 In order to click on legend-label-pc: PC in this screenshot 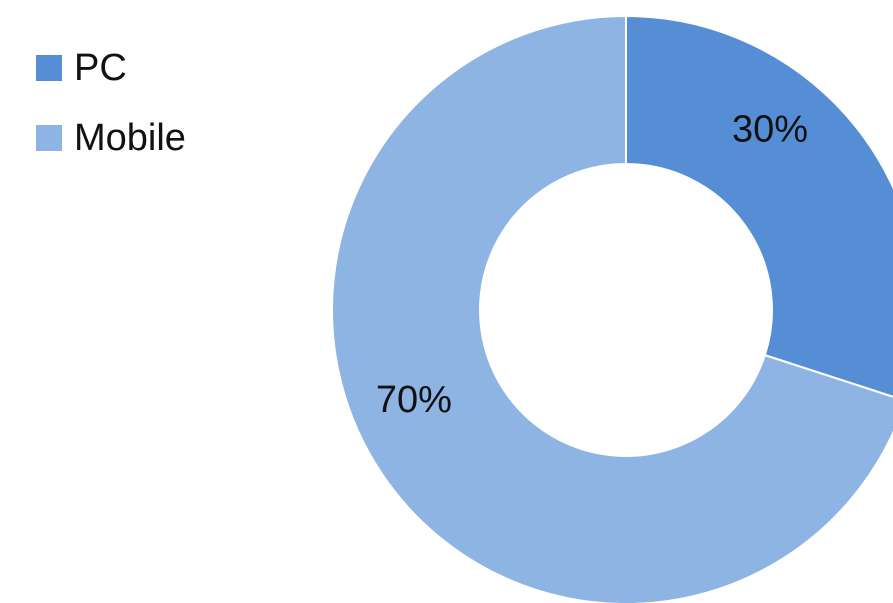, I will do `click(100, 68)`.